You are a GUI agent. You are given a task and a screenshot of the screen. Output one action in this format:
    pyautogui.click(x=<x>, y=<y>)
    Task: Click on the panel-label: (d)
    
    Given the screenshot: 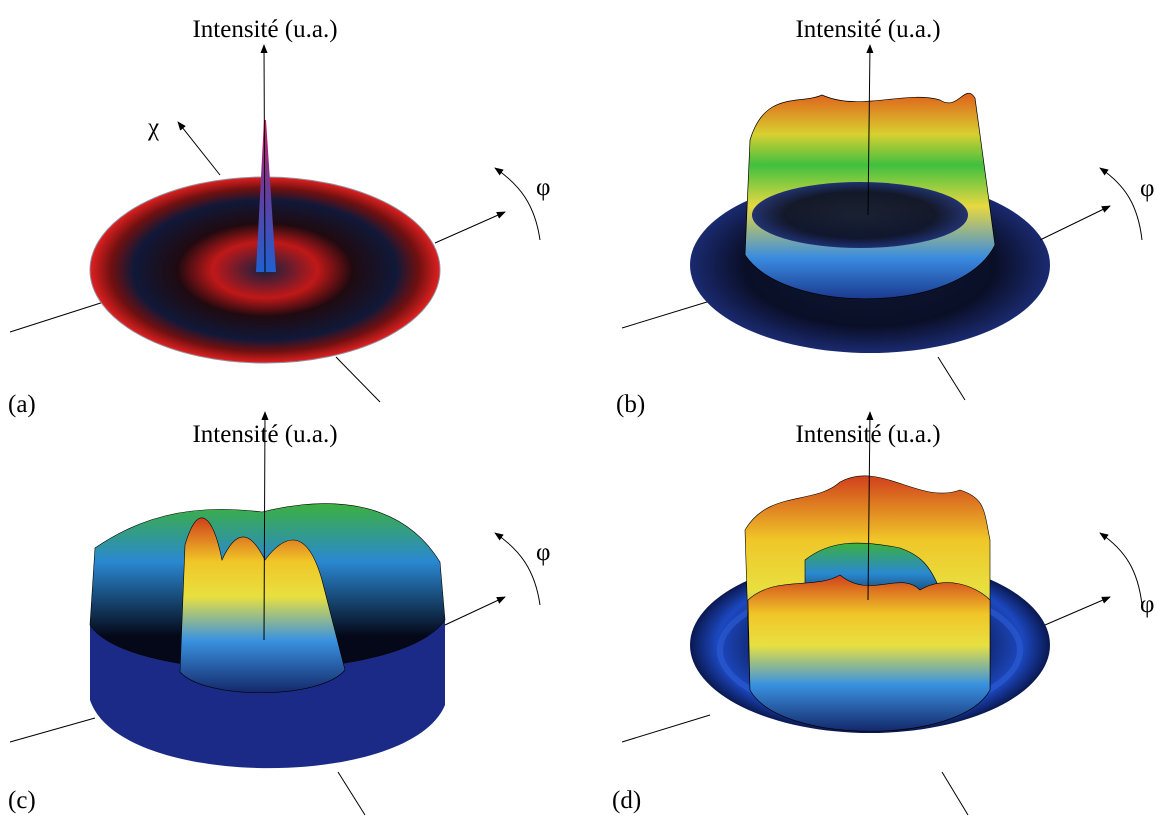 What is the action you would take?
    pyautogui.click(x=626, y=800)
    